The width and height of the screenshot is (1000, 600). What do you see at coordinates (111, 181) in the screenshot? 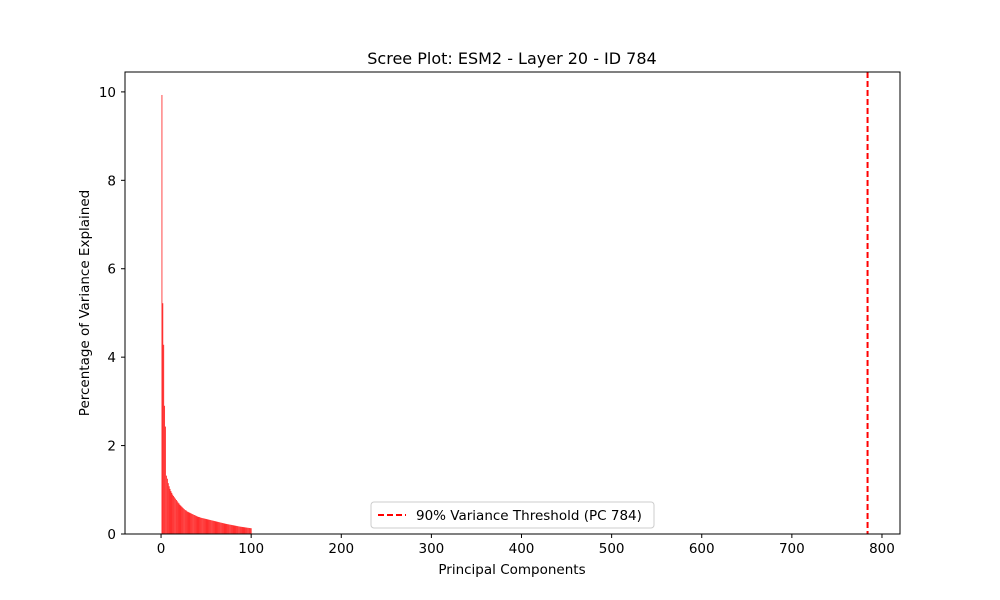
I see `y-tick-label: 8` at bounding box center [111, 181].